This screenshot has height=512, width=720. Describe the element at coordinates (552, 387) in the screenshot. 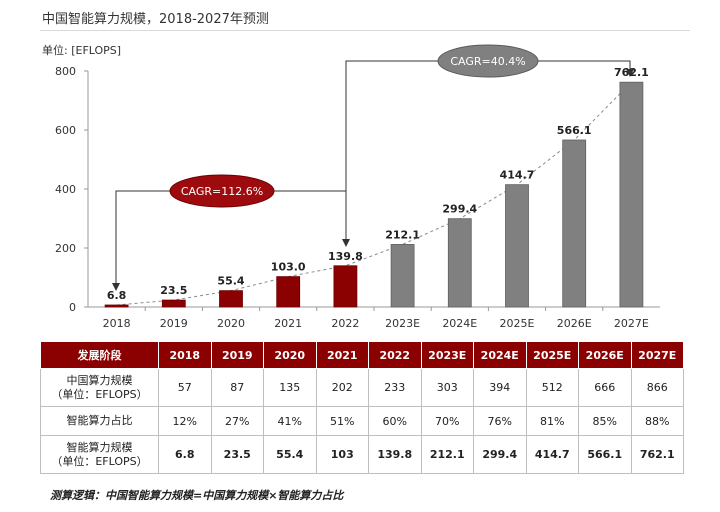

I see `table-cell: 512` at that location.